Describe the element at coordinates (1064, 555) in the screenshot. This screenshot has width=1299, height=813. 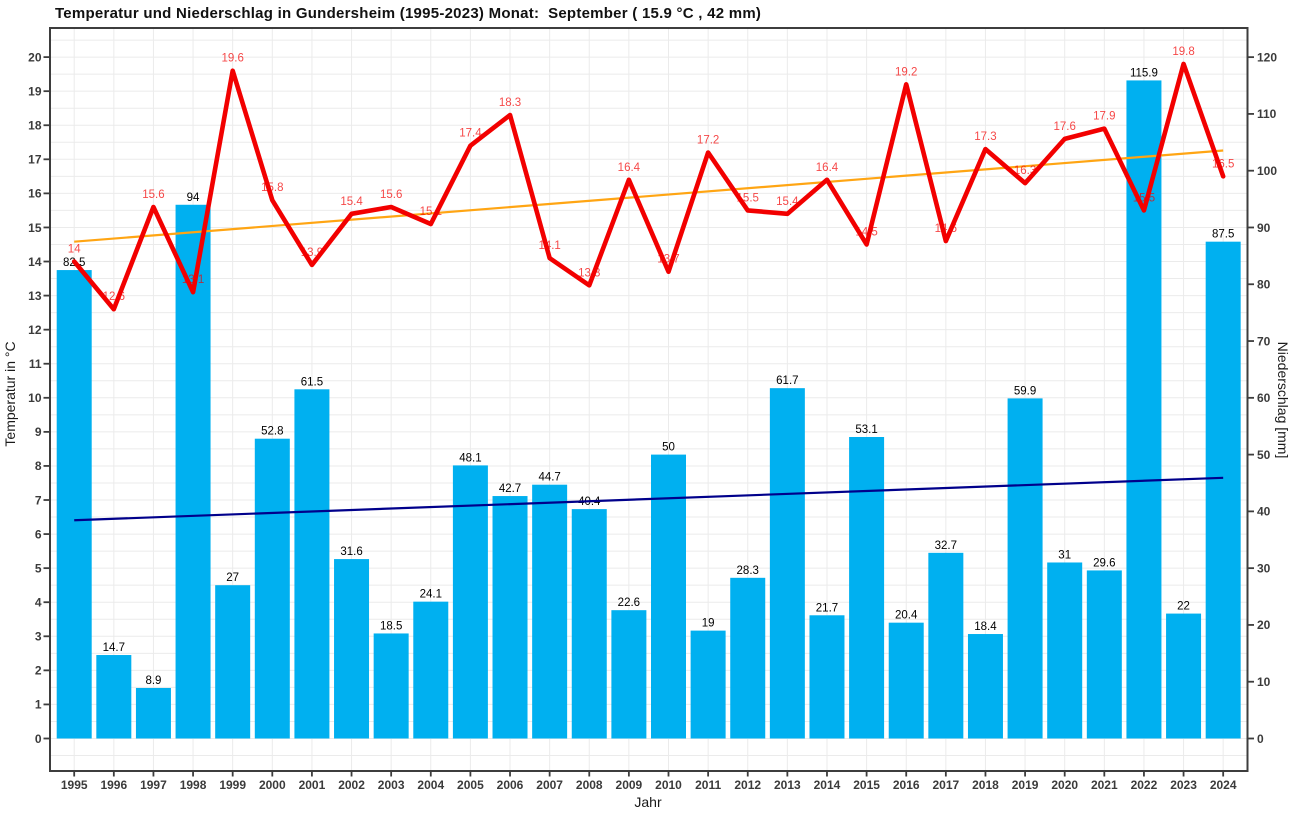
I see `precipitation-bar-label: 31` at that location.